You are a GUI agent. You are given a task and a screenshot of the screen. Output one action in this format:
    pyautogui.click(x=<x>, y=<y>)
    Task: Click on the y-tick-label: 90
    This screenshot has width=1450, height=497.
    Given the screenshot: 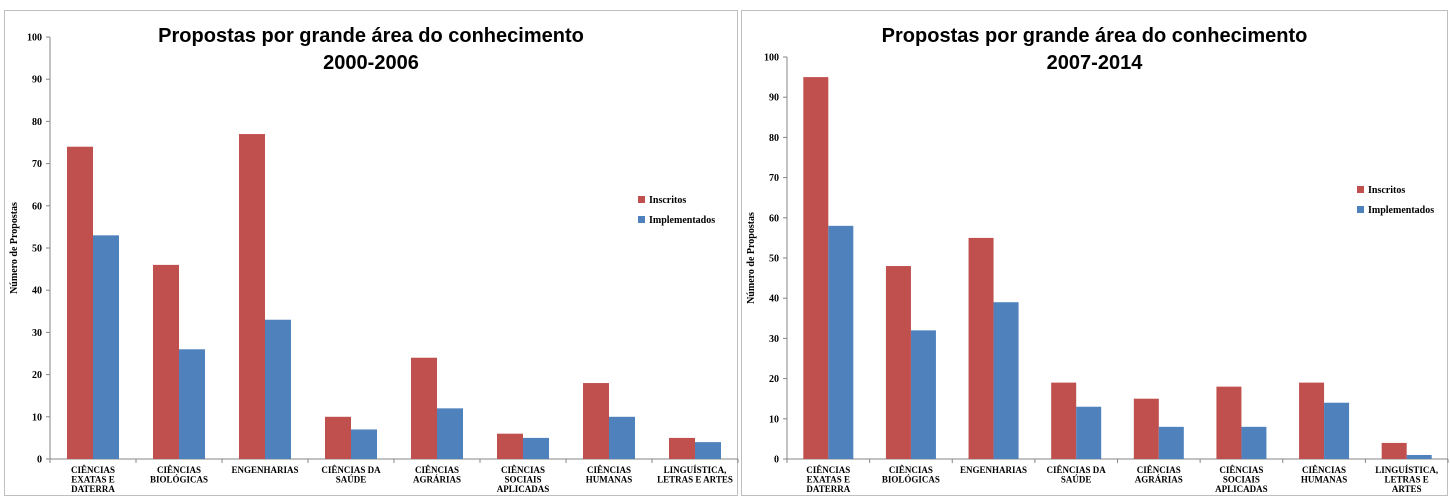 What is the action you would take?
    pyautogui.click(x=37, y=80)
    